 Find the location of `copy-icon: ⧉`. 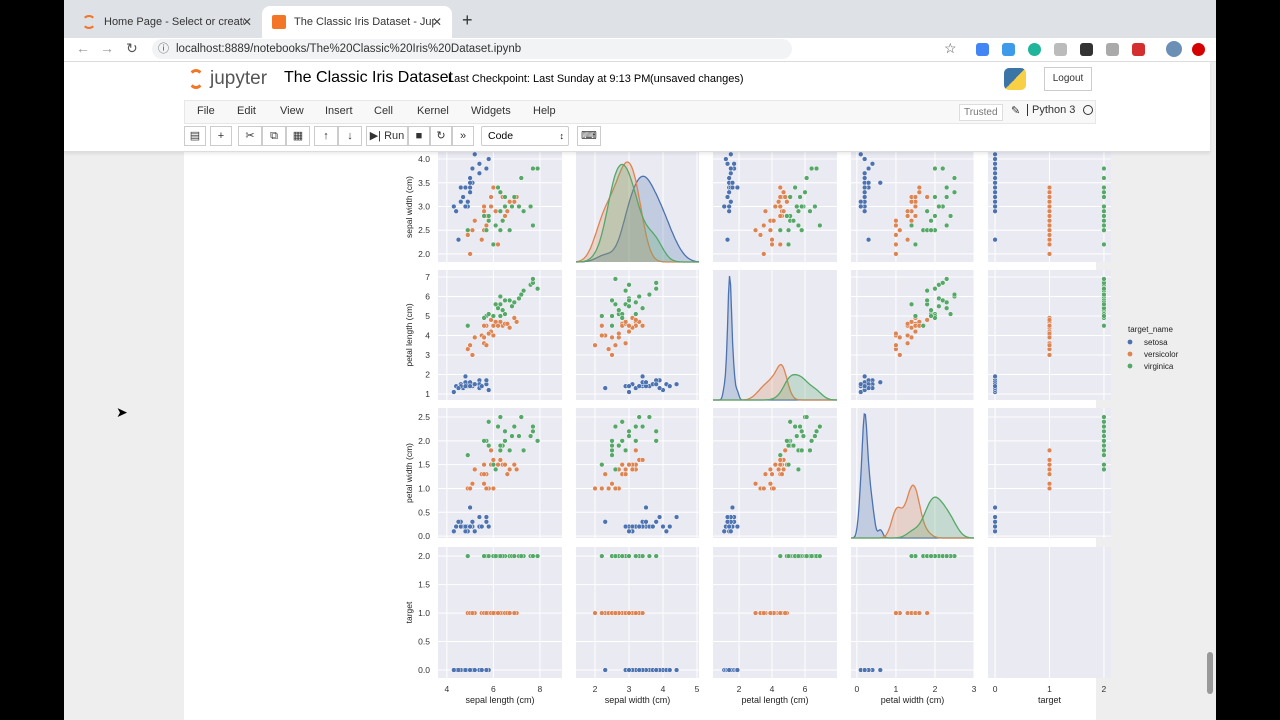

copy-icon: ⧉ is located at coordinates (274, 136).